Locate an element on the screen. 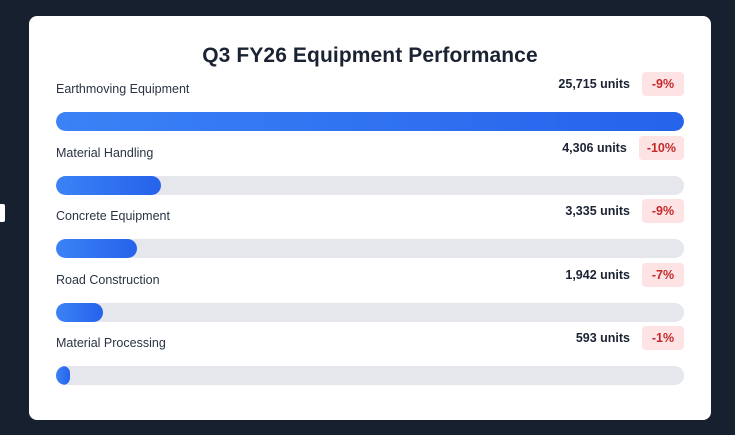  chart-title: Q3 FY26 Equipment Performance is located at coordinates (370, 55).